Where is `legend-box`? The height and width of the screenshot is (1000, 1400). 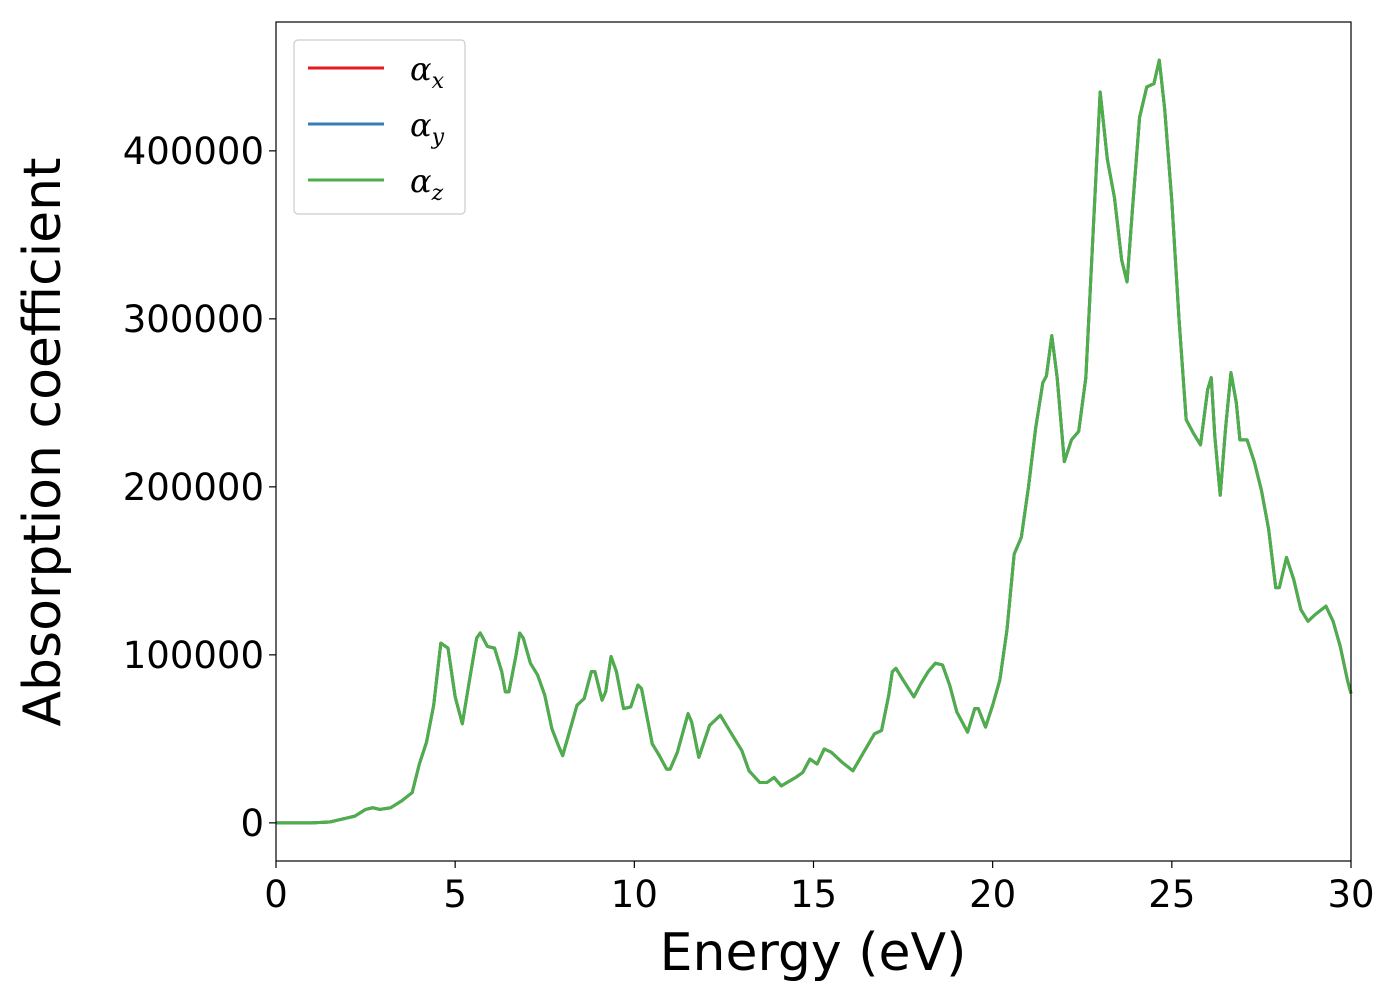 legend-box is located at coordinates (379, 127).